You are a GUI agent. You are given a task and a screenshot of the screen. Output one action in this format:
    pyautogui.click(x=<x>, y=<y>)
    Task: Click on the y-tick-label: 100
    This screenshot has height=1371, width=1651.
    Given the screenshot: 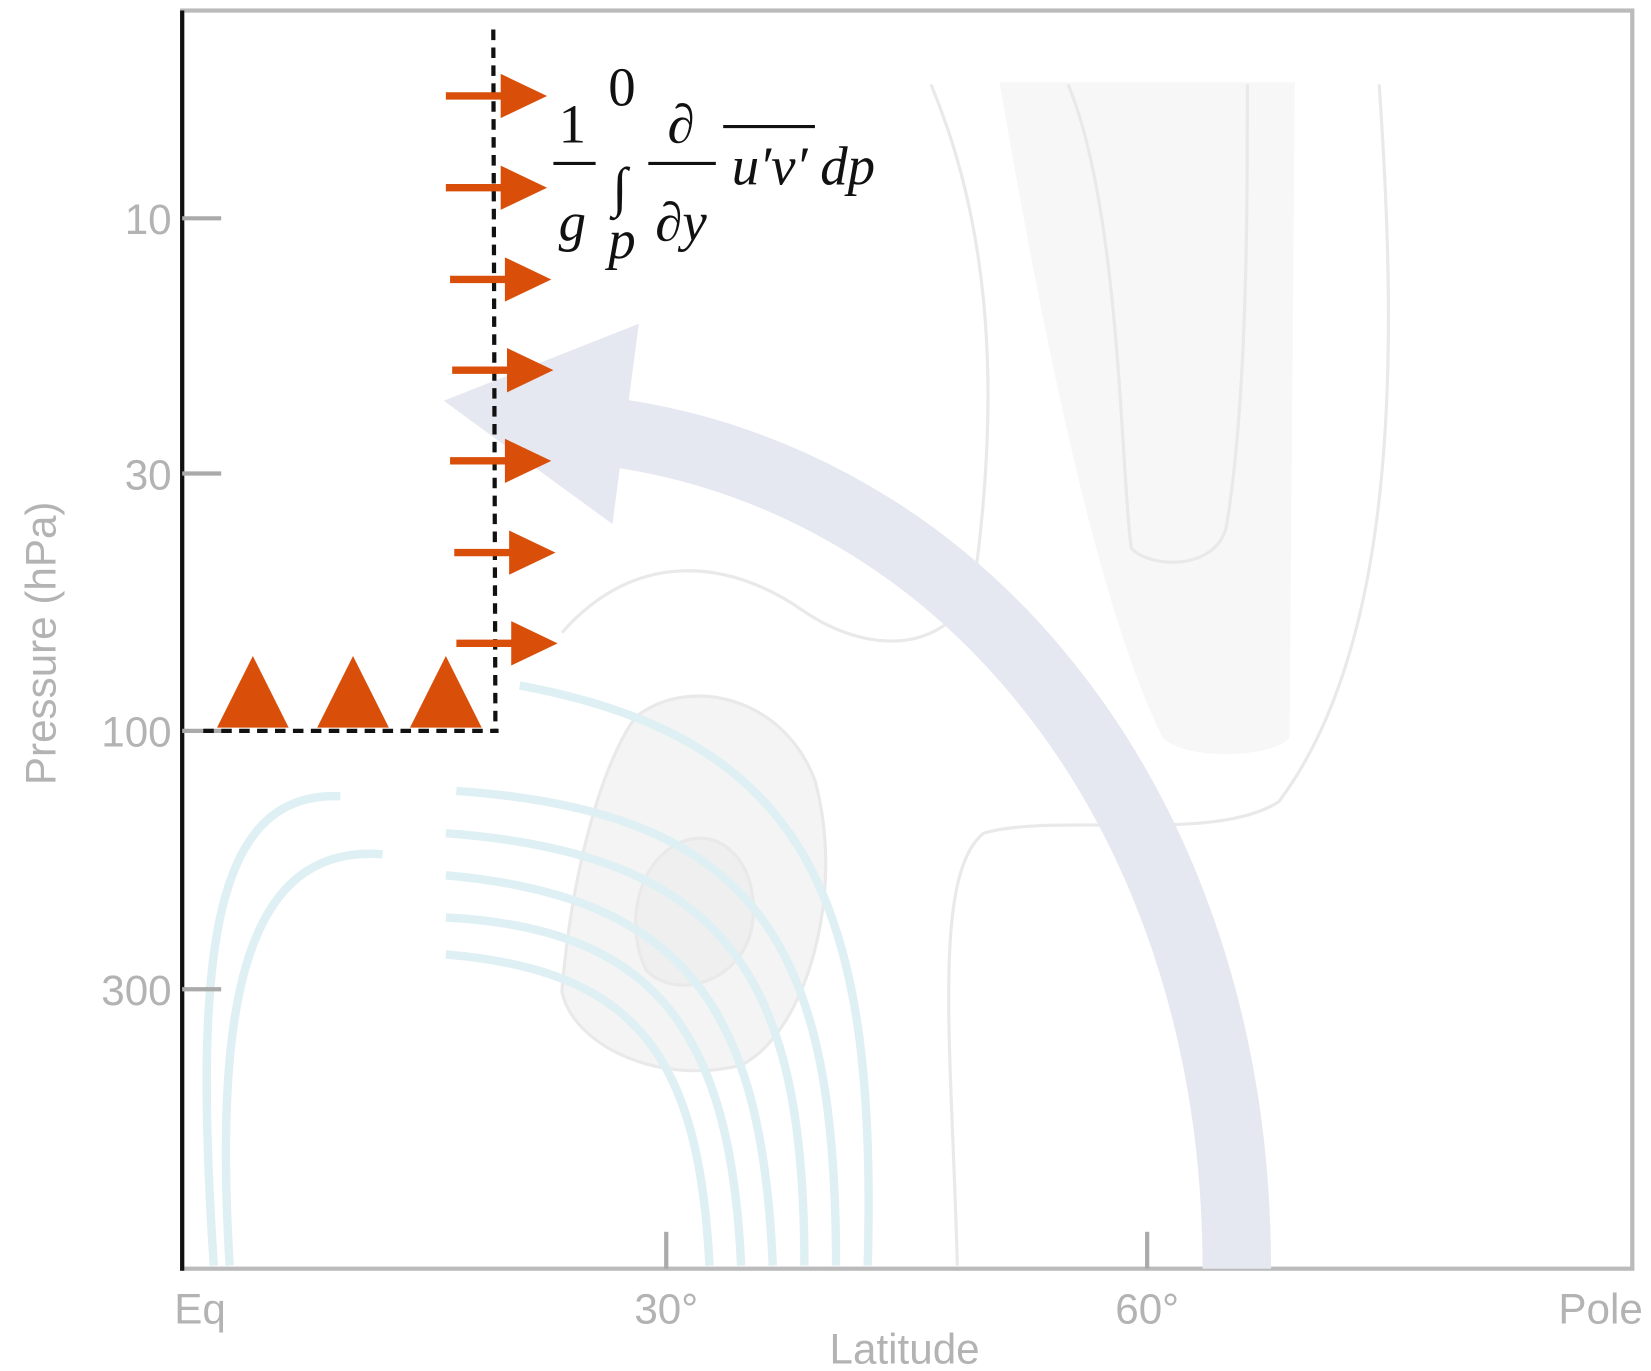 What is the action you would take?
    pyautogui.click(x=136, y=732)
    